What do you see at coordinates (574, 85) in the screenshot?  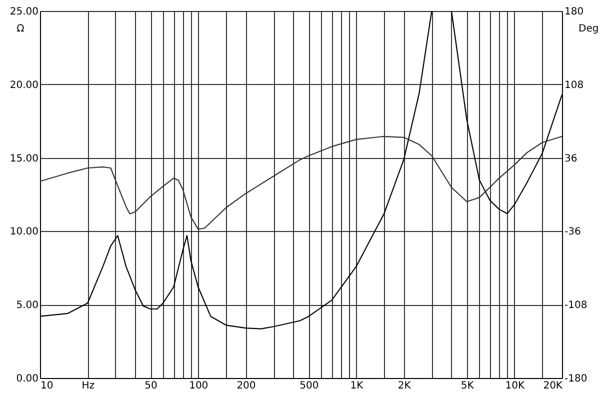 I see `y2-tick-label: 108` at bounding box center [574, 85].